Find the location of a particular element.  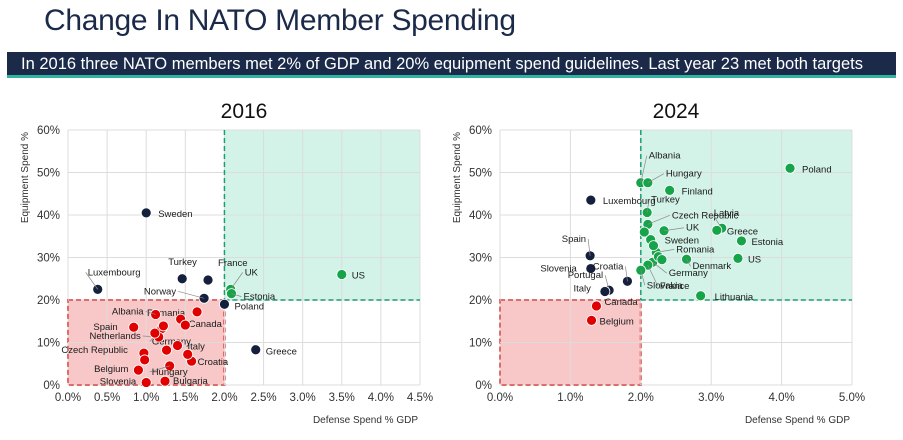

point-turkey is located at coordinates (647, 212).